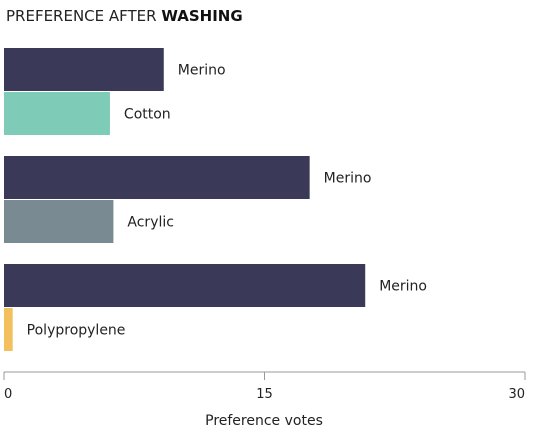  Describe the element at coordinates (8, 394) in the screenshot. I see `x-tick-label-0: 0` at that location.